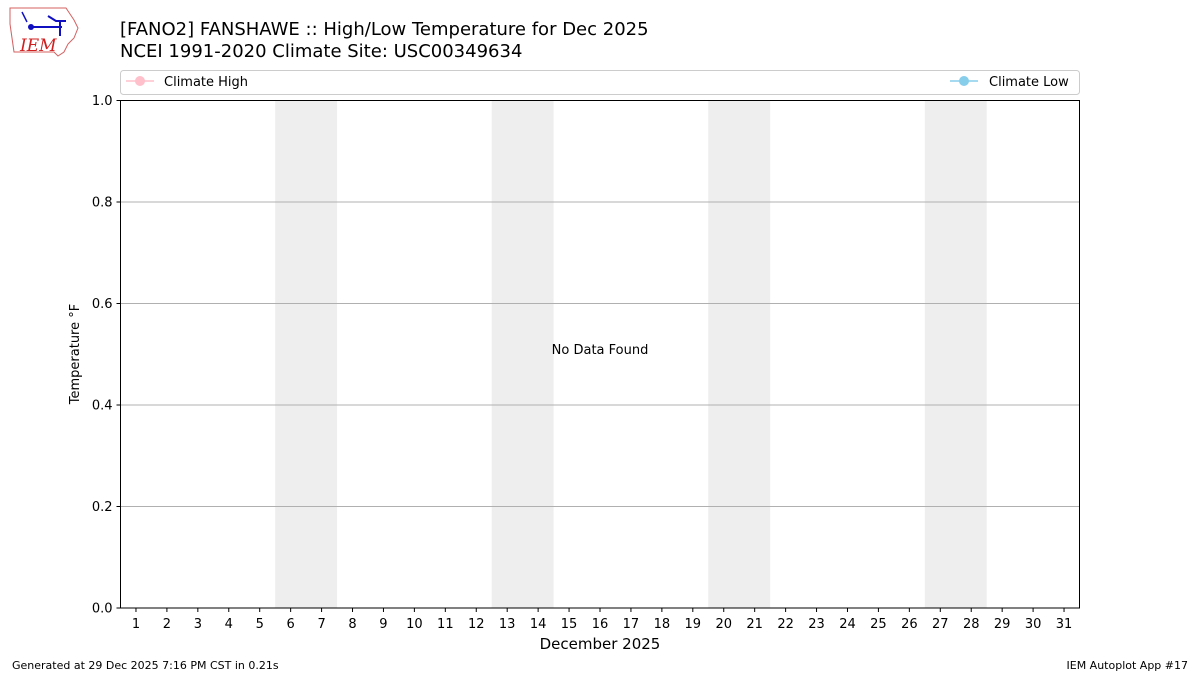 The image size is (1200, 675). I want to click on x-tick-label: 13, so click(507, 624).